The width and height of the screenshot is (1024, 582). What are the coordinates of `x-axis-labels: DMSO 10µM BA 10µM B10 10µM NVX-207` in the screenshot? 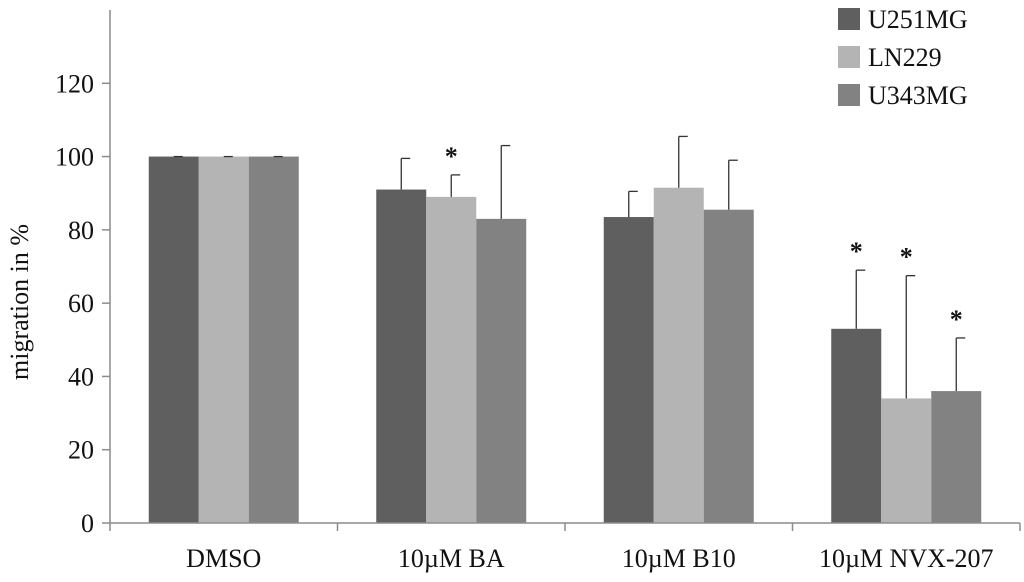 It's located at (565, 548).